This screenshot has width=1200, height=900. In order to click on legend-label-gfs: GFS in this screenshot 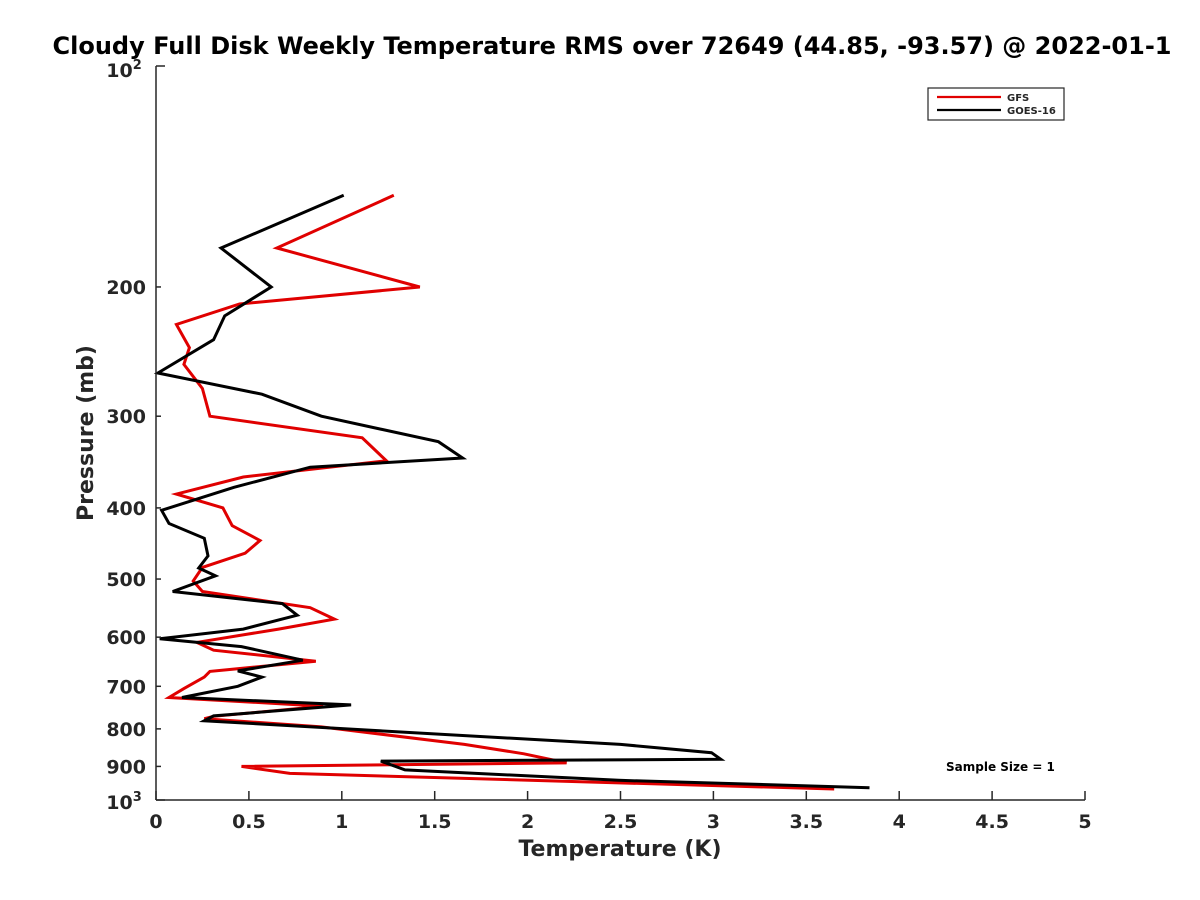, I will do `click(1018, 98)`.